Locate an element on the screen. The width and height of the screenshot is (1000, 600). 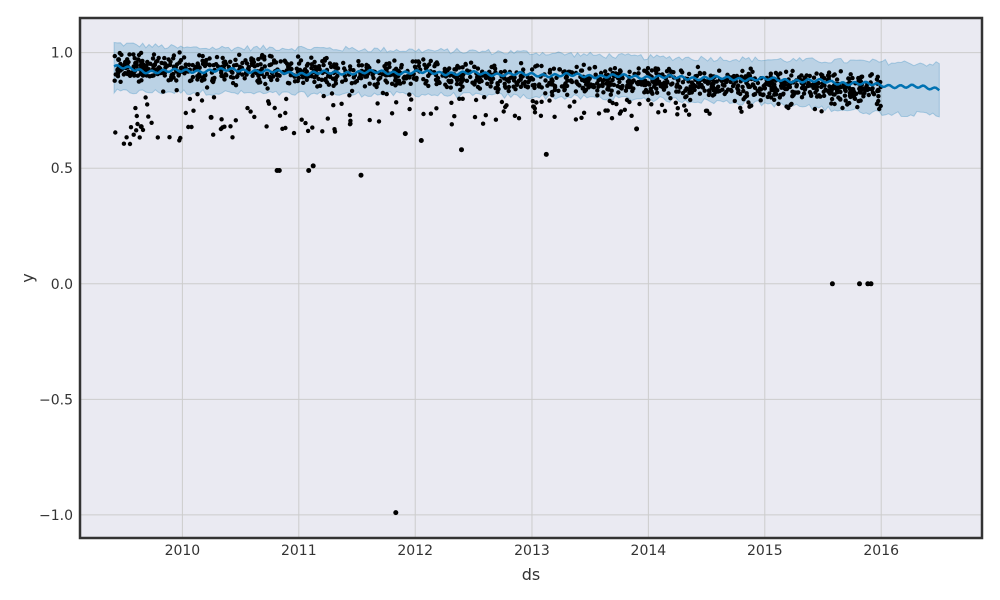
x-tick-label: 2012 is located at coordinates (415, 551).